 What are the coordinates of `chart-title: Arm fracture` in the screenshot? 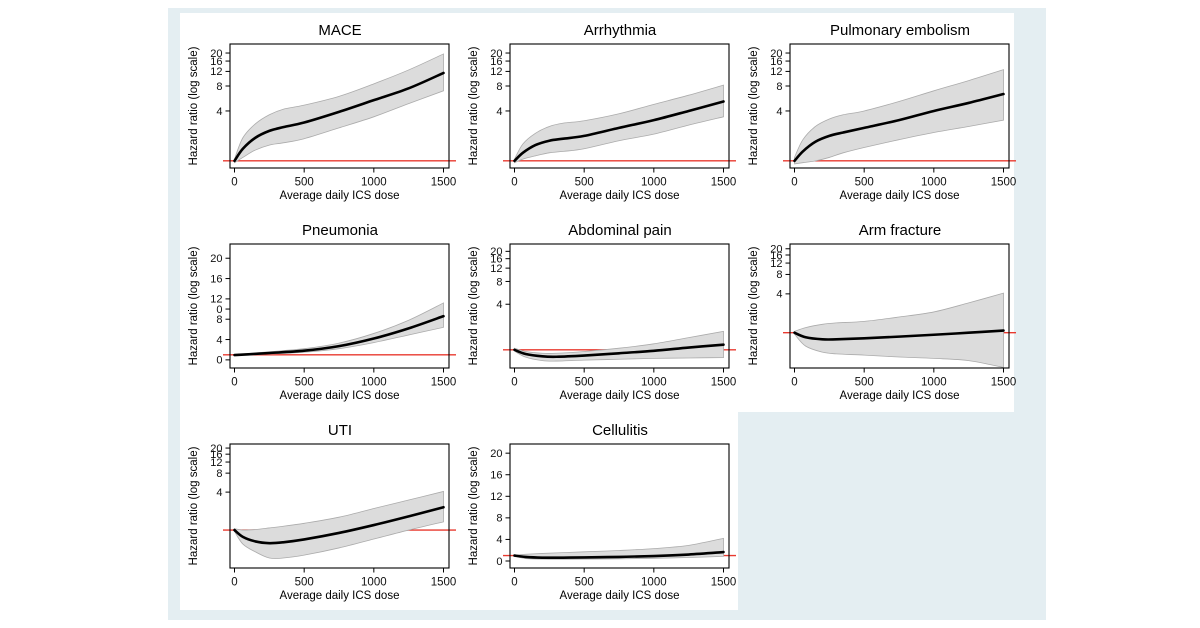 It's located at (900, 230).